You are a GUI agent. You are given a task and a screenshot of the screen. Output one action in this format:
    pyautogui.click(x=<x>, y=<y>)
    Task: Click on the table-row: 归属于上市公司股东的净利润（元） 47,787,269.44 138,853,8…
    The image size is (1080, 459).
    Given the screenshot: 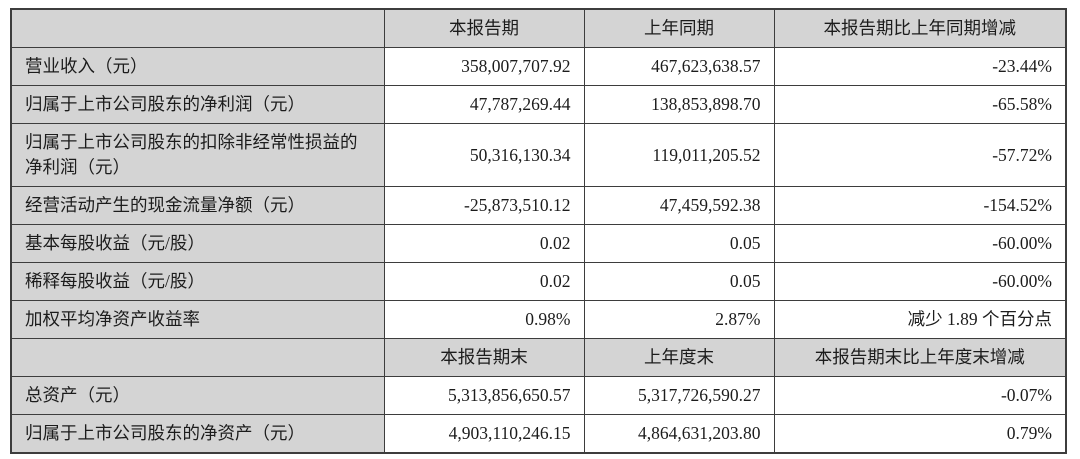 What is the action you would take?
    pyautogui.click(x=538, y=104)
    